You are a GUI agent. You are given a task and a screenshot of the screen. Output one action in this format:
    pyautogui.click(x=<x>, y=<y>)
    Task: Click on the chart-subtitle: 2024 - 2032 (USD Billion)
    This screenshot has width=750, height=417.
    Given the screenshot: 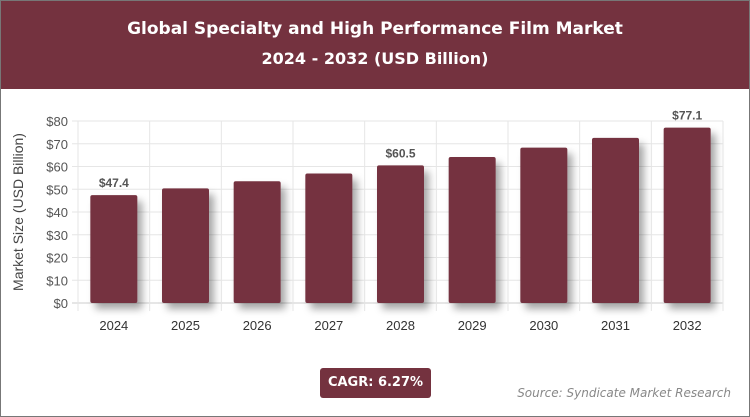 What is the action you would take?
    pyautogui.click(x=375, y=58)
    